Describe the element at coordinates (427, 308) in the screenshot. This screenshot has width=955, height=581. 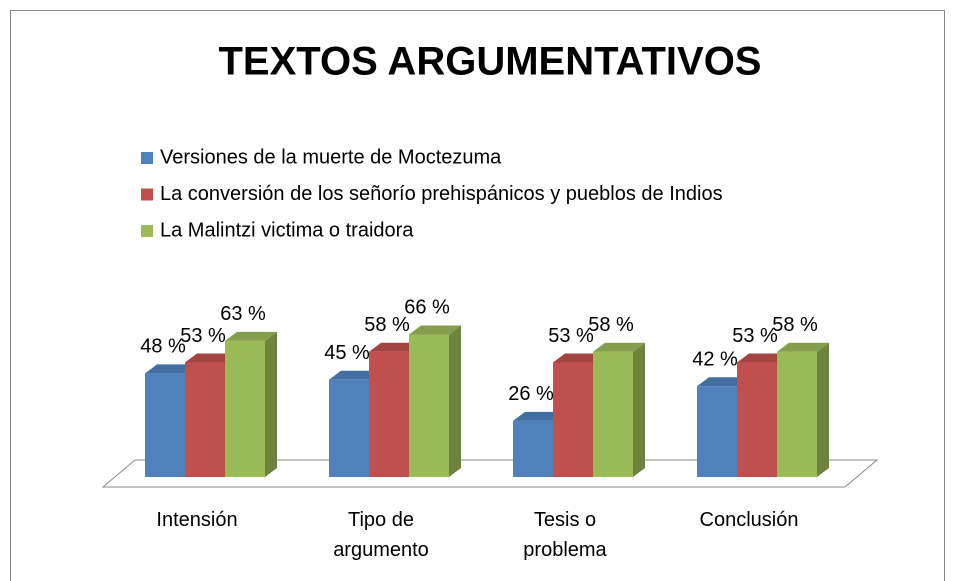
I see `value-label: 66 %` at that location.